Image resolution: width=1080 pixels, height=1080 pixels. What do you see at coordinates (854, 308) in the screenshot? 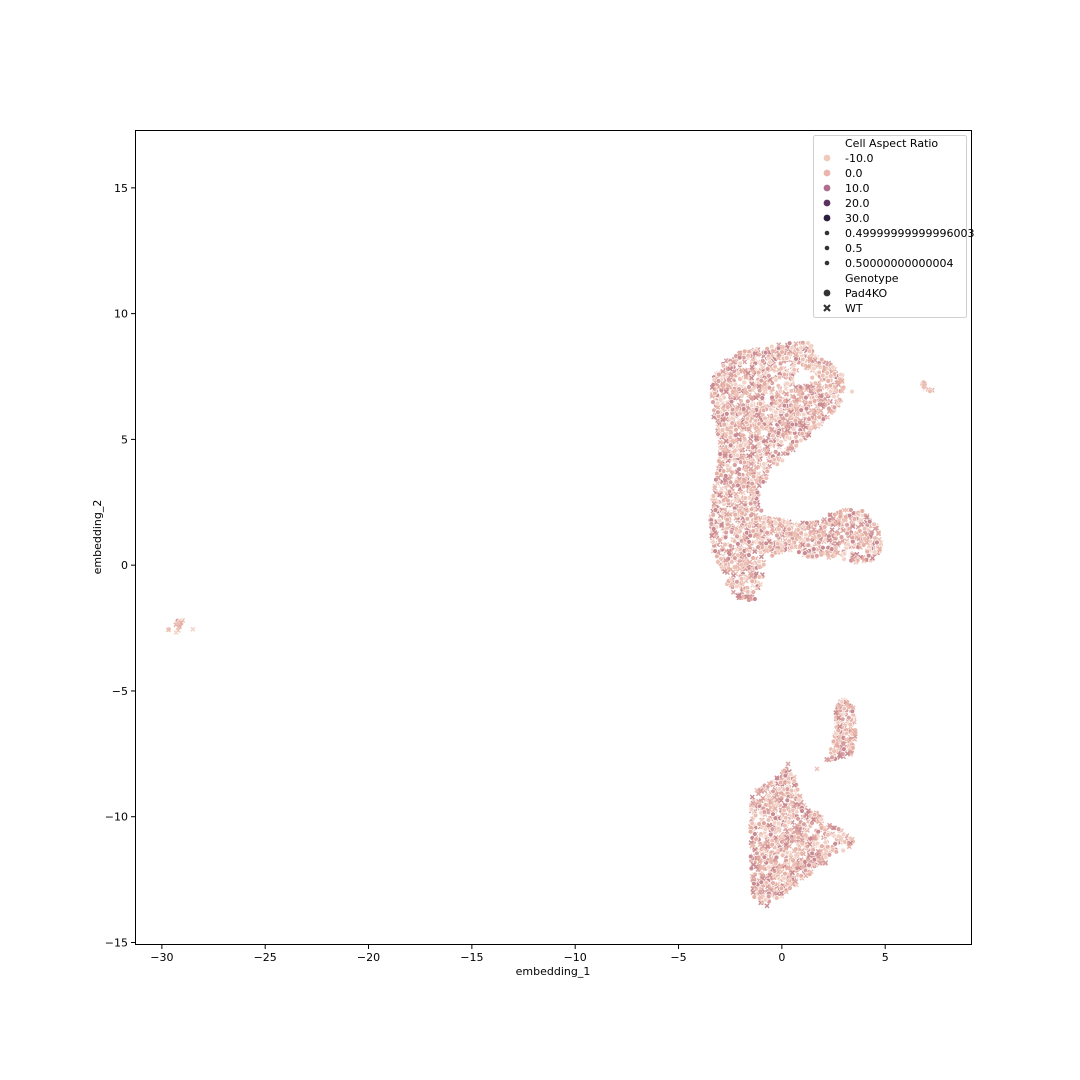
I see `legend-label: WT` at bounding box center [854, 308].